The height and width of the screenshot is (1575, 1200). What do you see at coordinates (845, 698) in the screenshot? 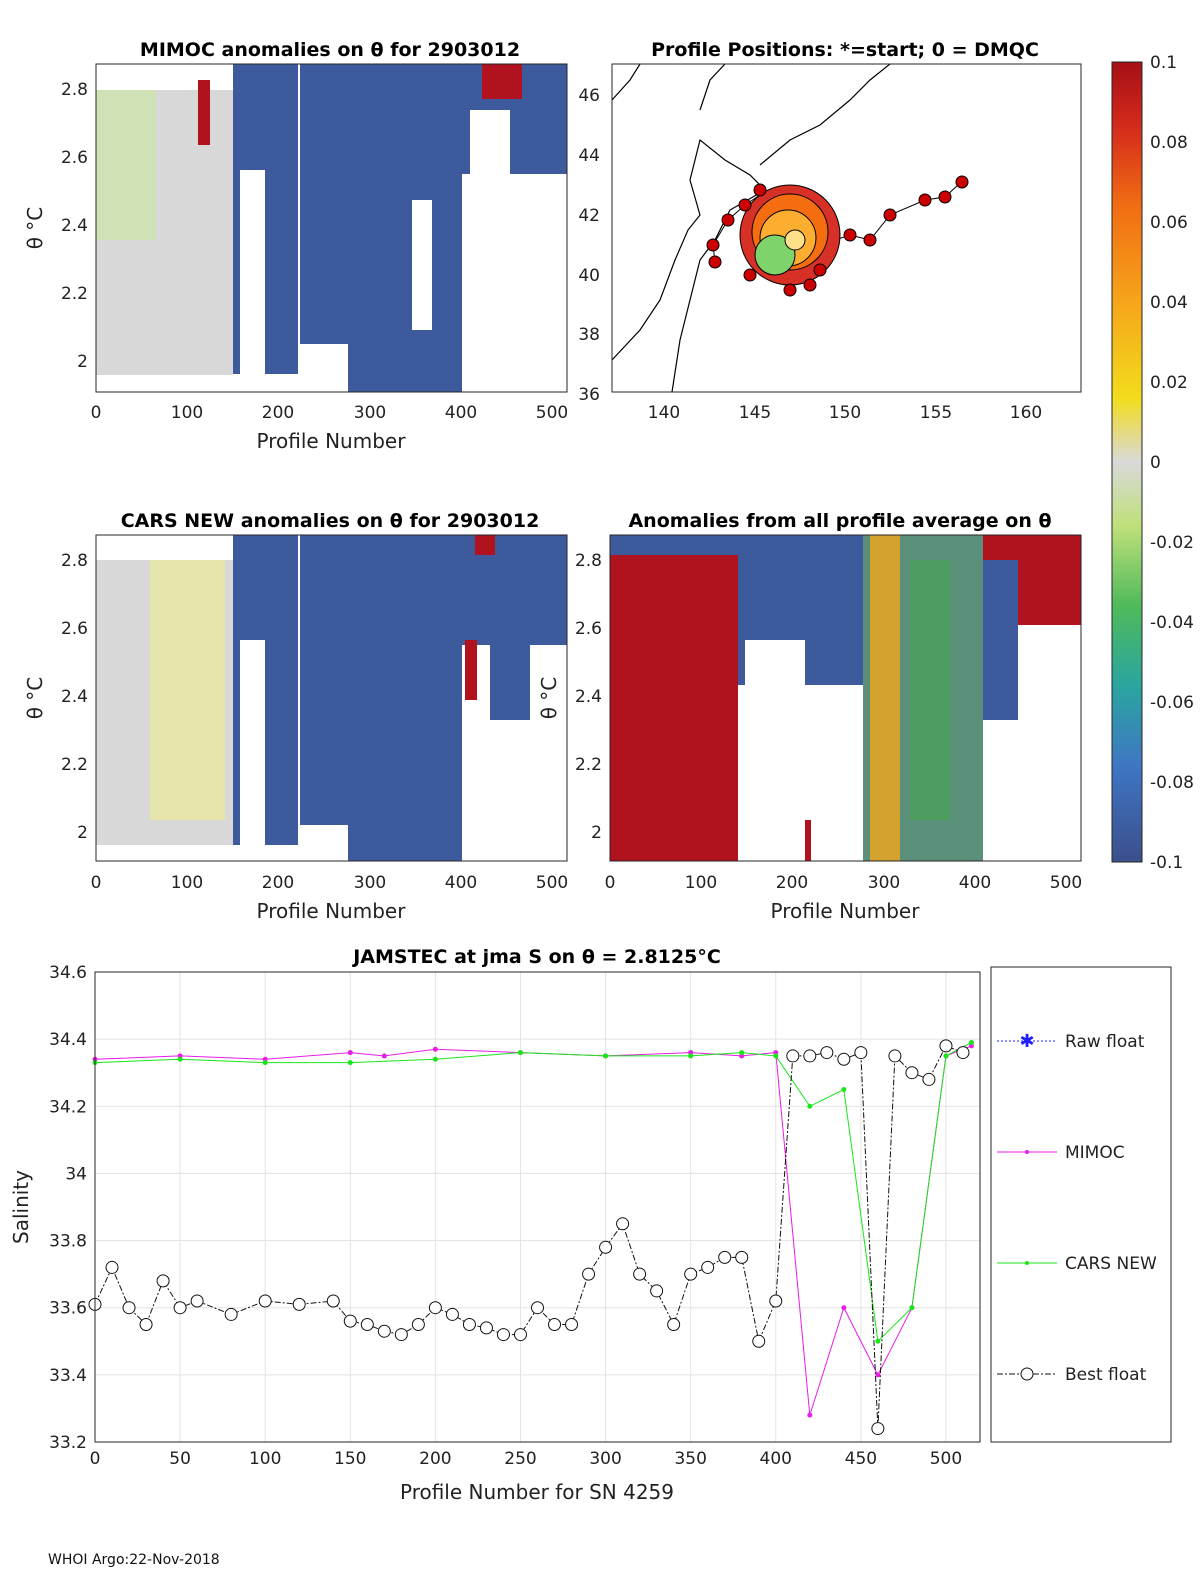
I see `avg-heatmap` at bounding box center [845, 698].